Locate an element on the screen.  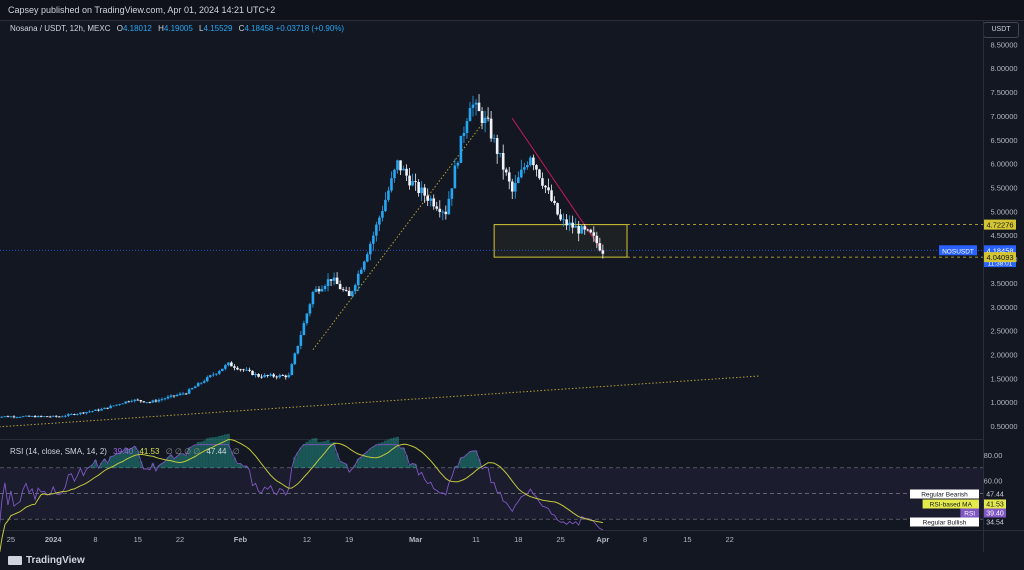
time-tick-label: Feb is located at coordinates (241, 539).